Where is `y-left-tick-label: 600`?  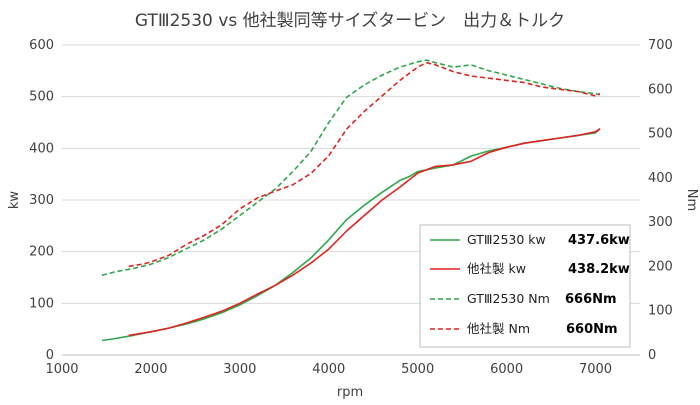 y-left-tick-label: 600 is located at coordinates (41, 45).